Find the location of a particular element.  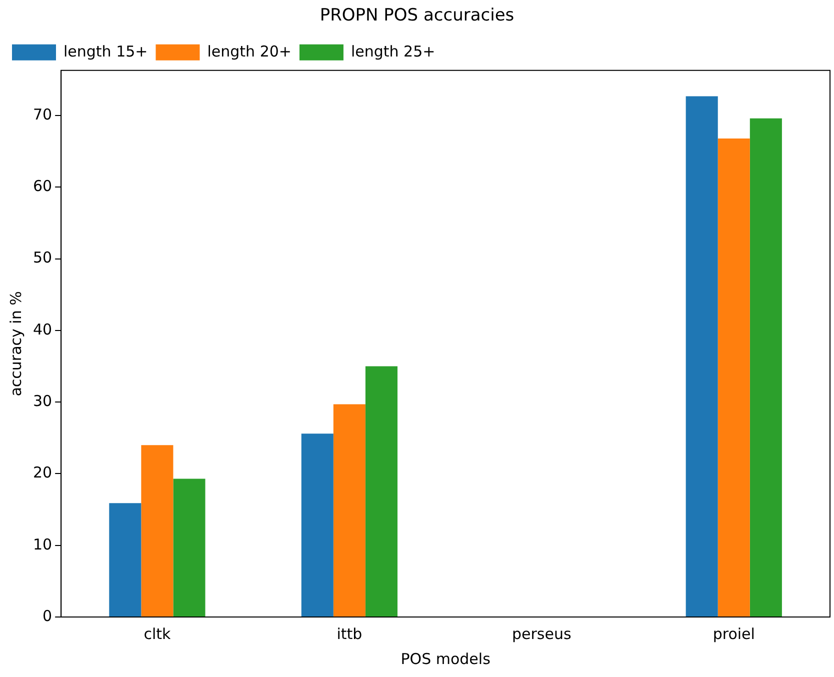

legend-label: length 25+ is located at coordinates (393, 51).